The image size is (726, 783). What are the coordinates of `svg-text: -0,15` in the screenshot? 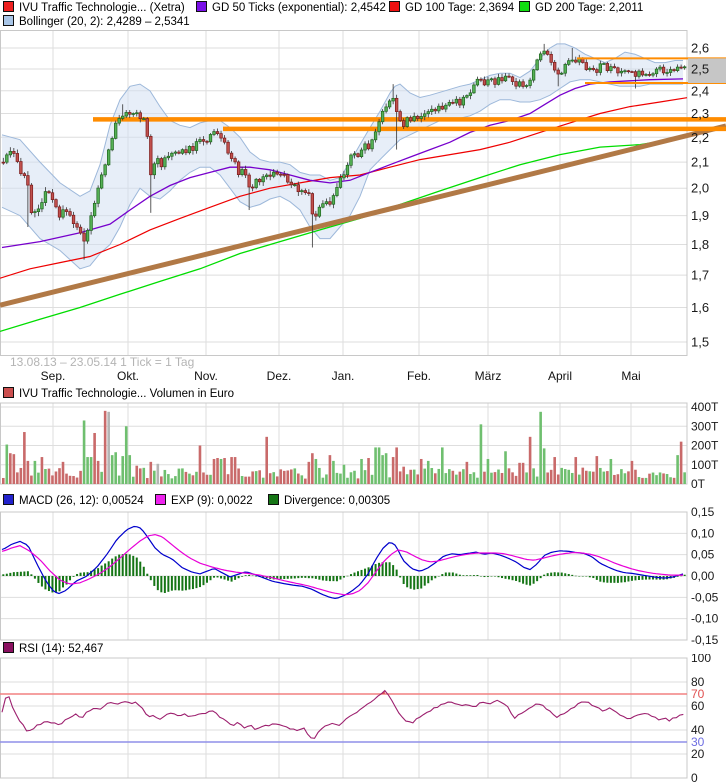 It's located at (705, 640).